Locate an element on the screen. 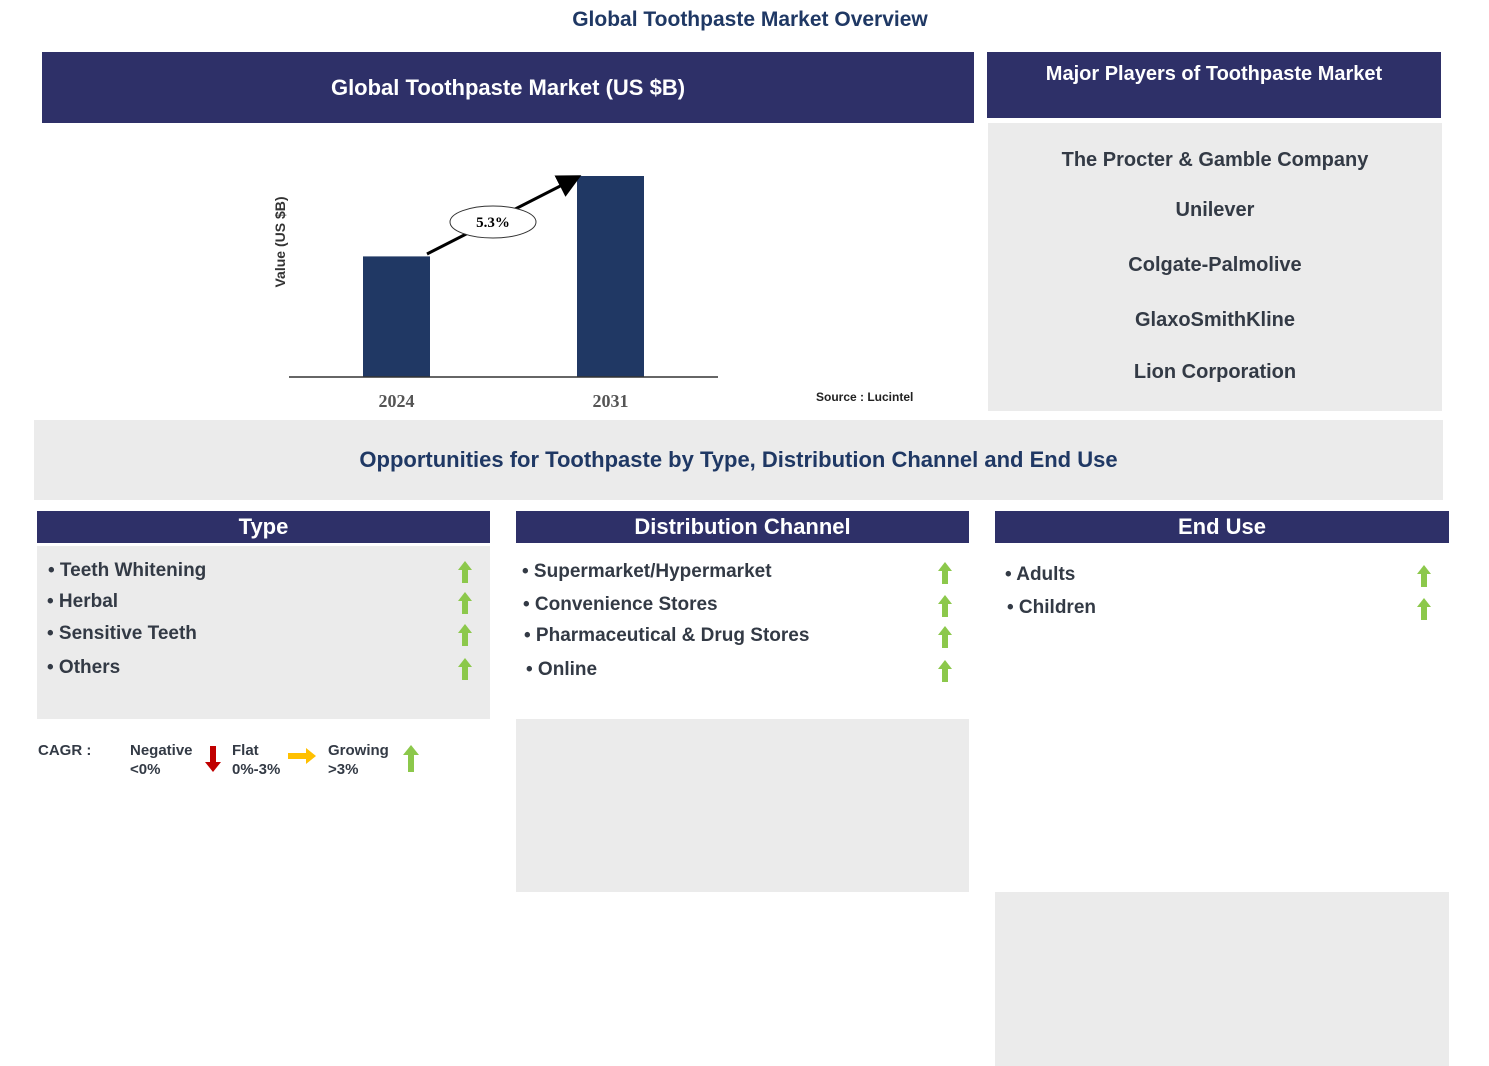  bar-chart: Value (US $B) 2024 2031 5.3% is located at coordinates (495, 293).